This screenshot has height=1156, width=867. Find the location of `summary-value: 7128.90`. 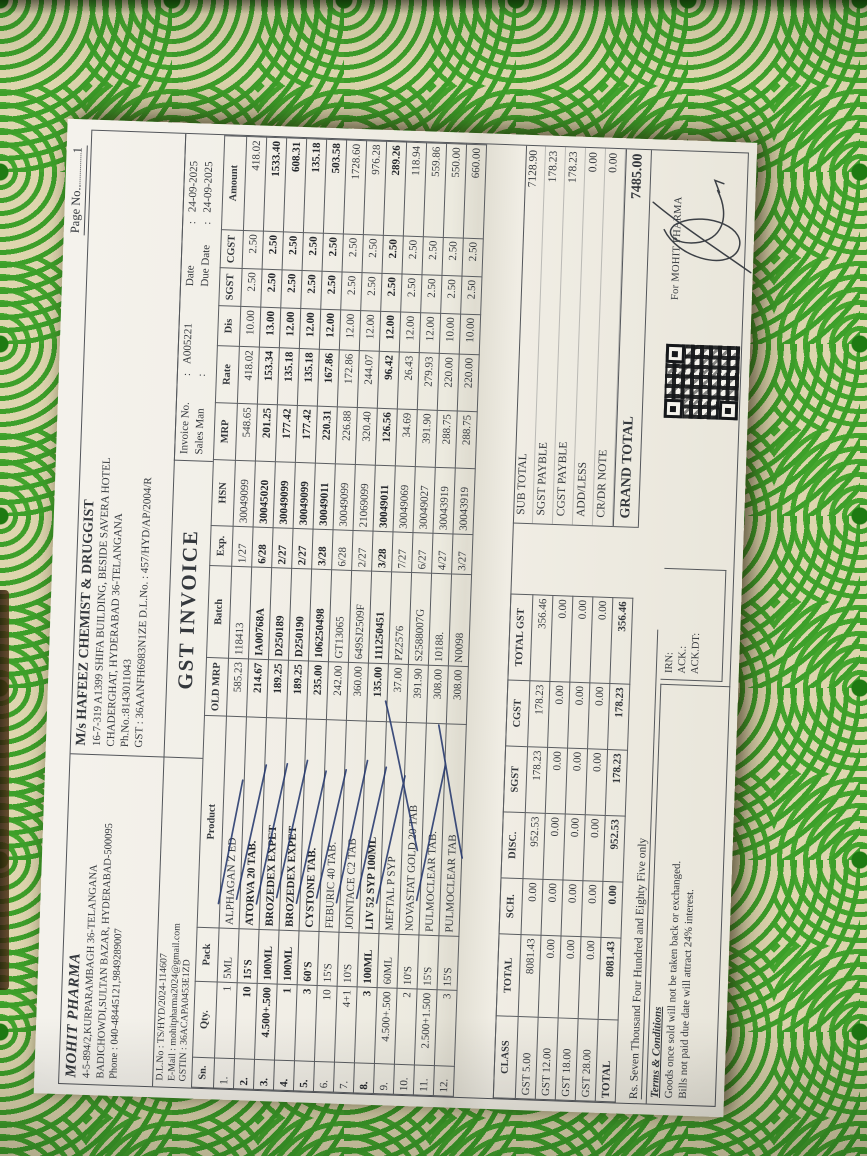

summary-value: 7128.90 is located at coordinates (533, 168).